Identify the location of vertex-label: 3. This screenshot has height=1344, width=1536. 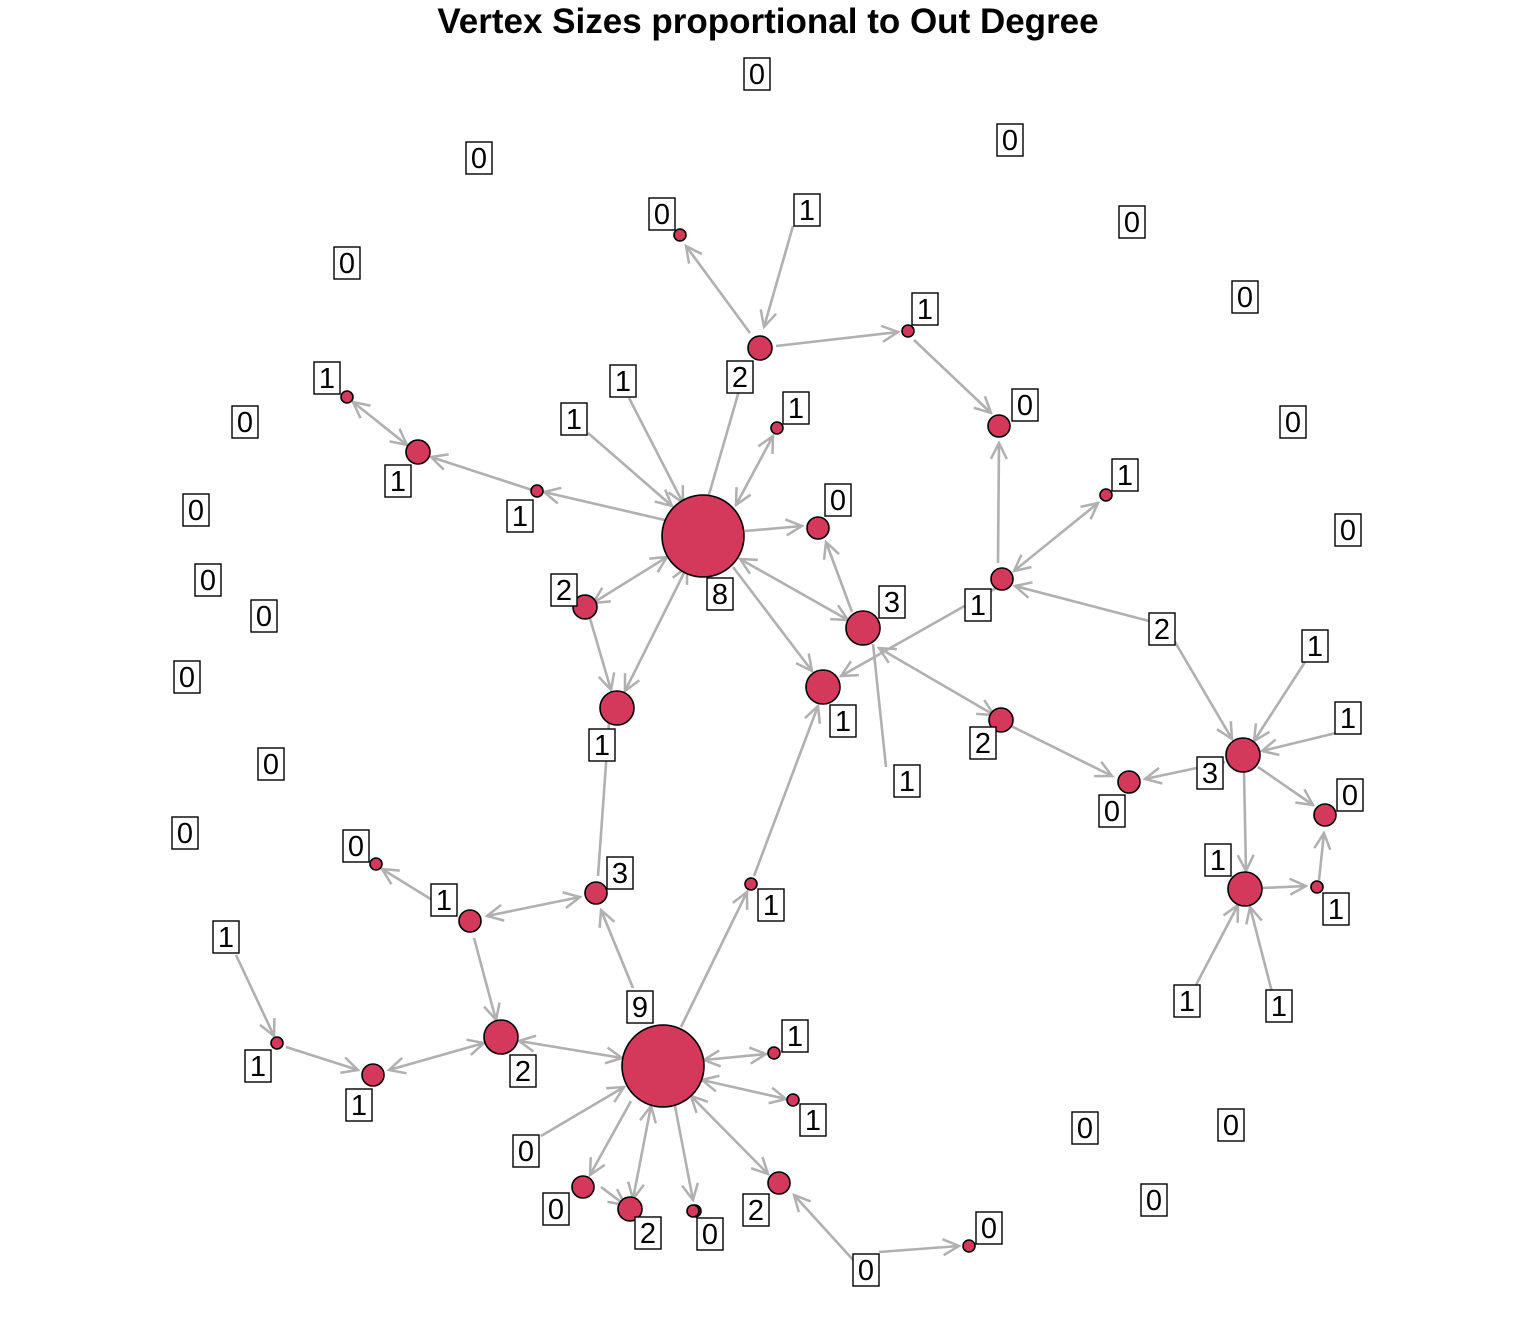
(892, 602).